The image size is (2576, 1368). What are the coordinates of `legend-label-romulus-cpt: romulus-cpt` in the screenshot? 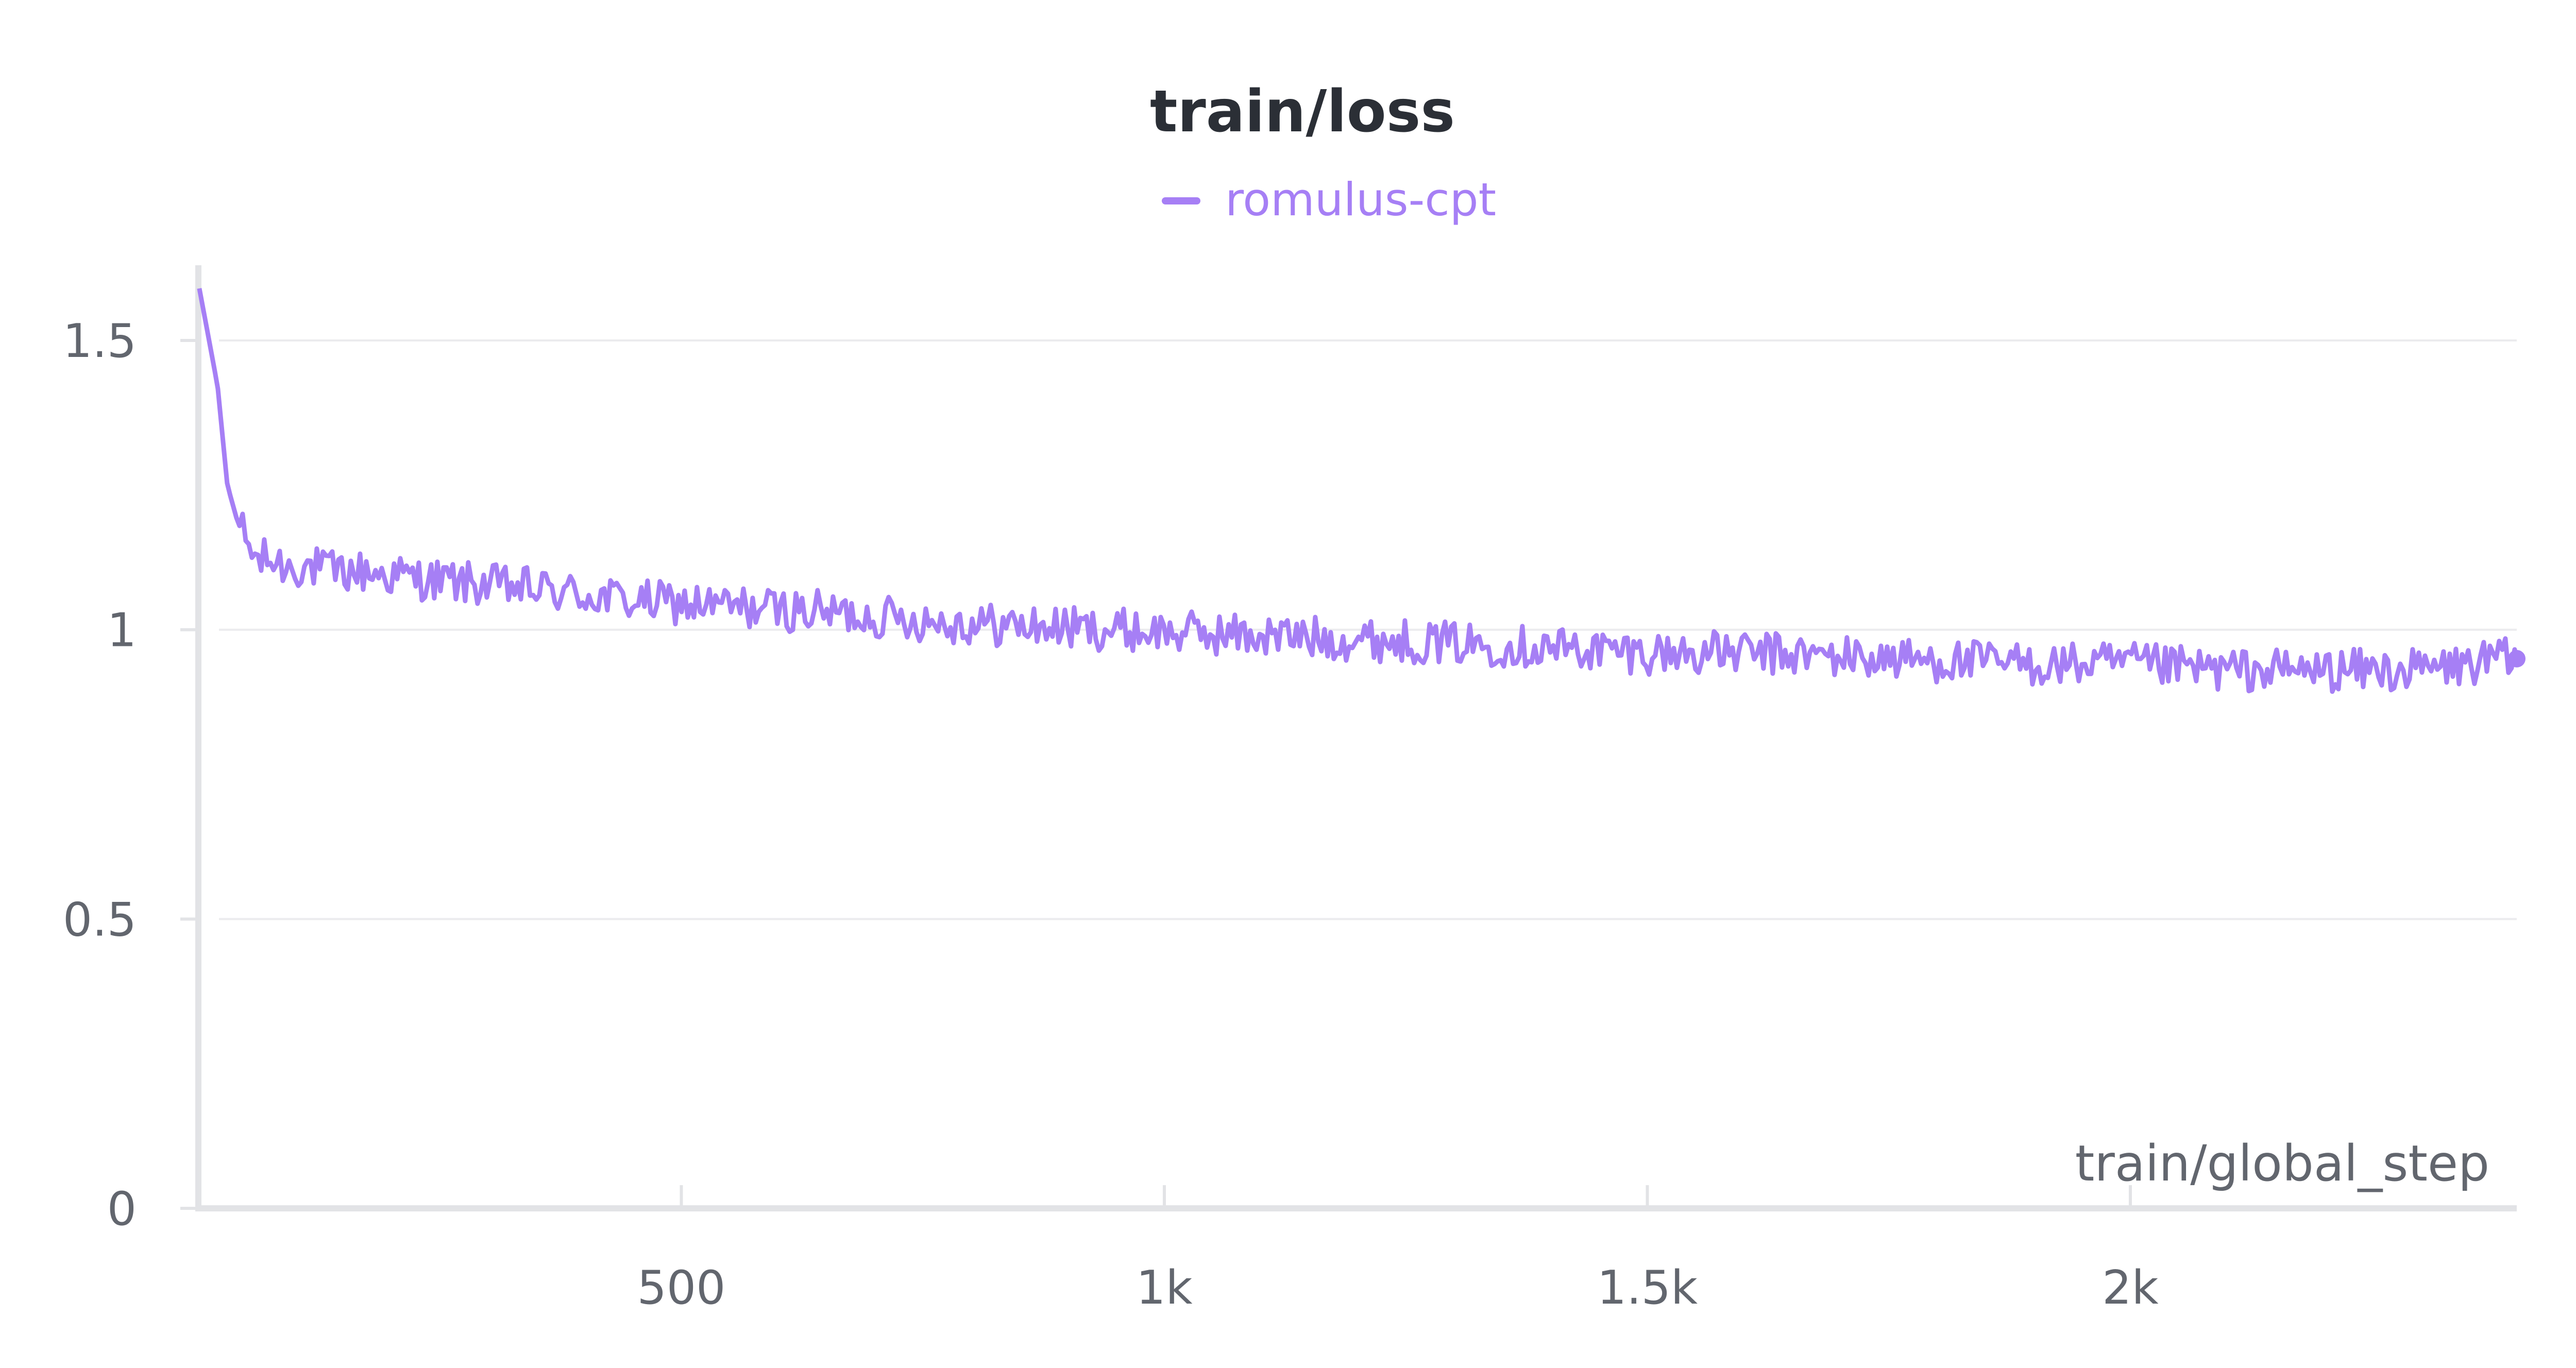 It's located at (1360, 199).